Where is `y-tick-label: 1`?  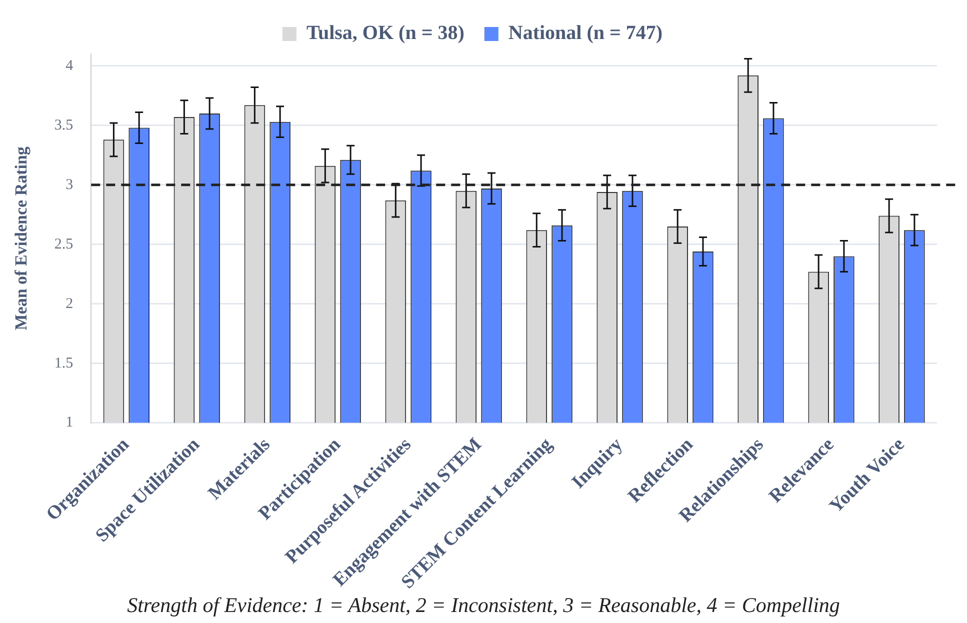 y-tick-label: 1 is located at coordinates (70, 422).